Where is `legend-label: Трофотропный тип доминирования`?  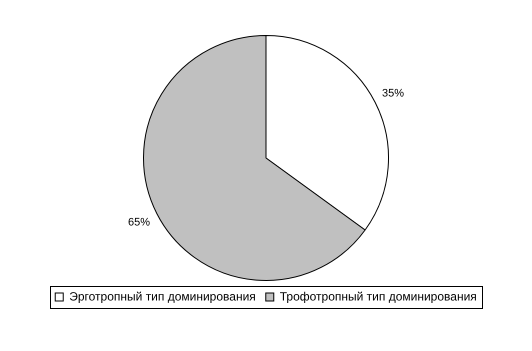 legend-label: Трофотропный тип доминирования is located at coordinates (378, 296).